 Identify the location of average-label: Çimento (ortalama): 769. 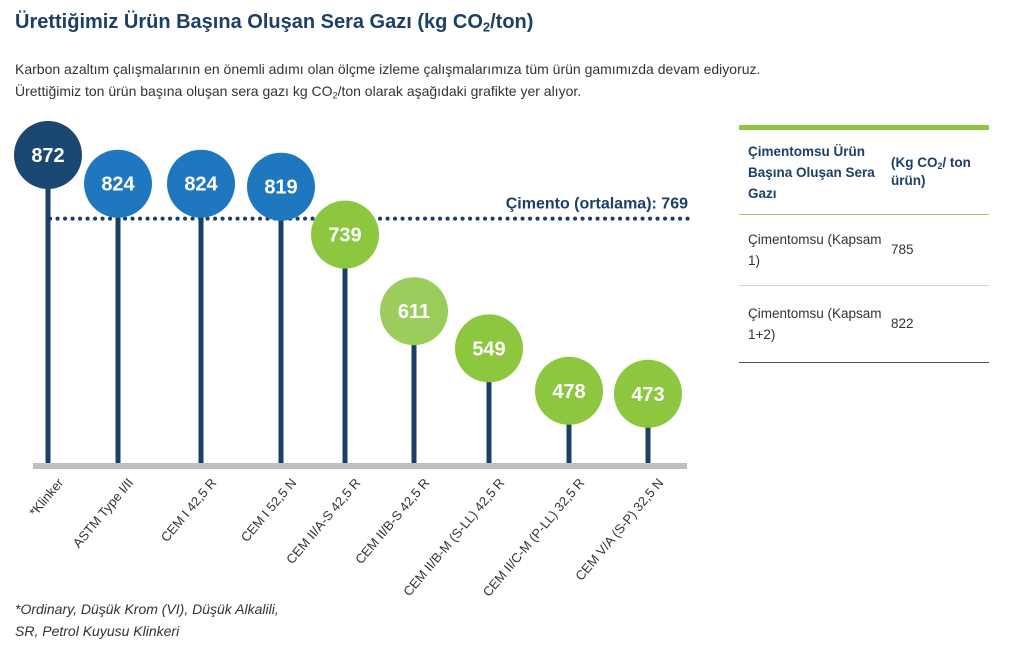
(597, 204).